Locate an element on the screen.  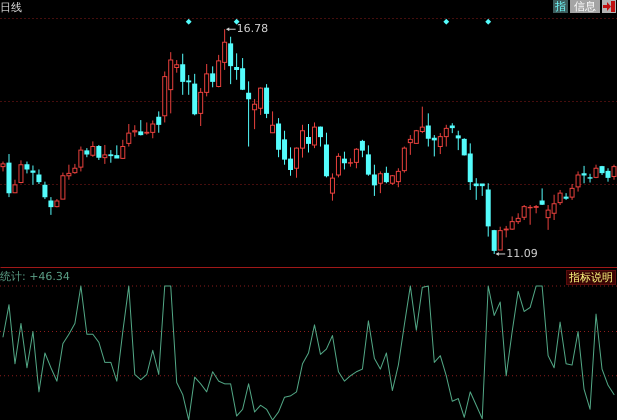
annotation: 指 is located at coordinates (560, 6).